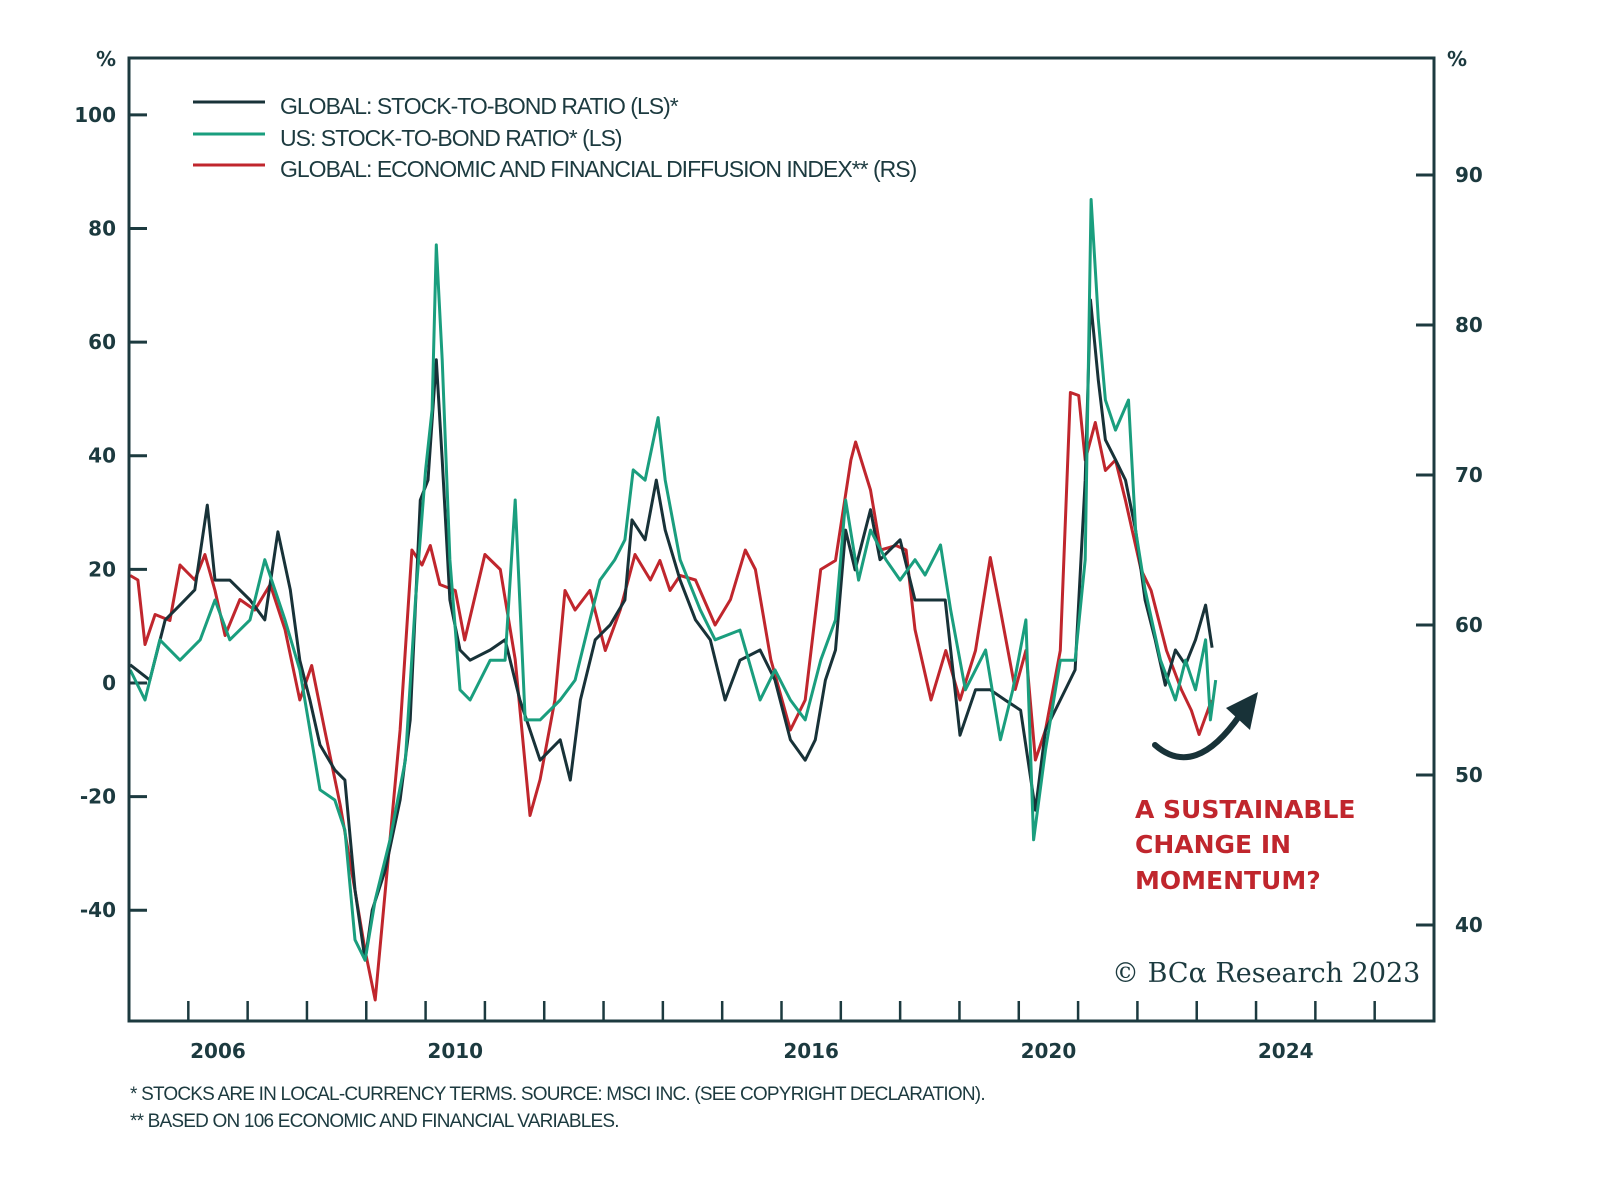  Describe the element at coordinates (95, 512) in the screenshot. I see `left-axis-labels: 100 80 60 40 20 0 -20 -40` at that location.